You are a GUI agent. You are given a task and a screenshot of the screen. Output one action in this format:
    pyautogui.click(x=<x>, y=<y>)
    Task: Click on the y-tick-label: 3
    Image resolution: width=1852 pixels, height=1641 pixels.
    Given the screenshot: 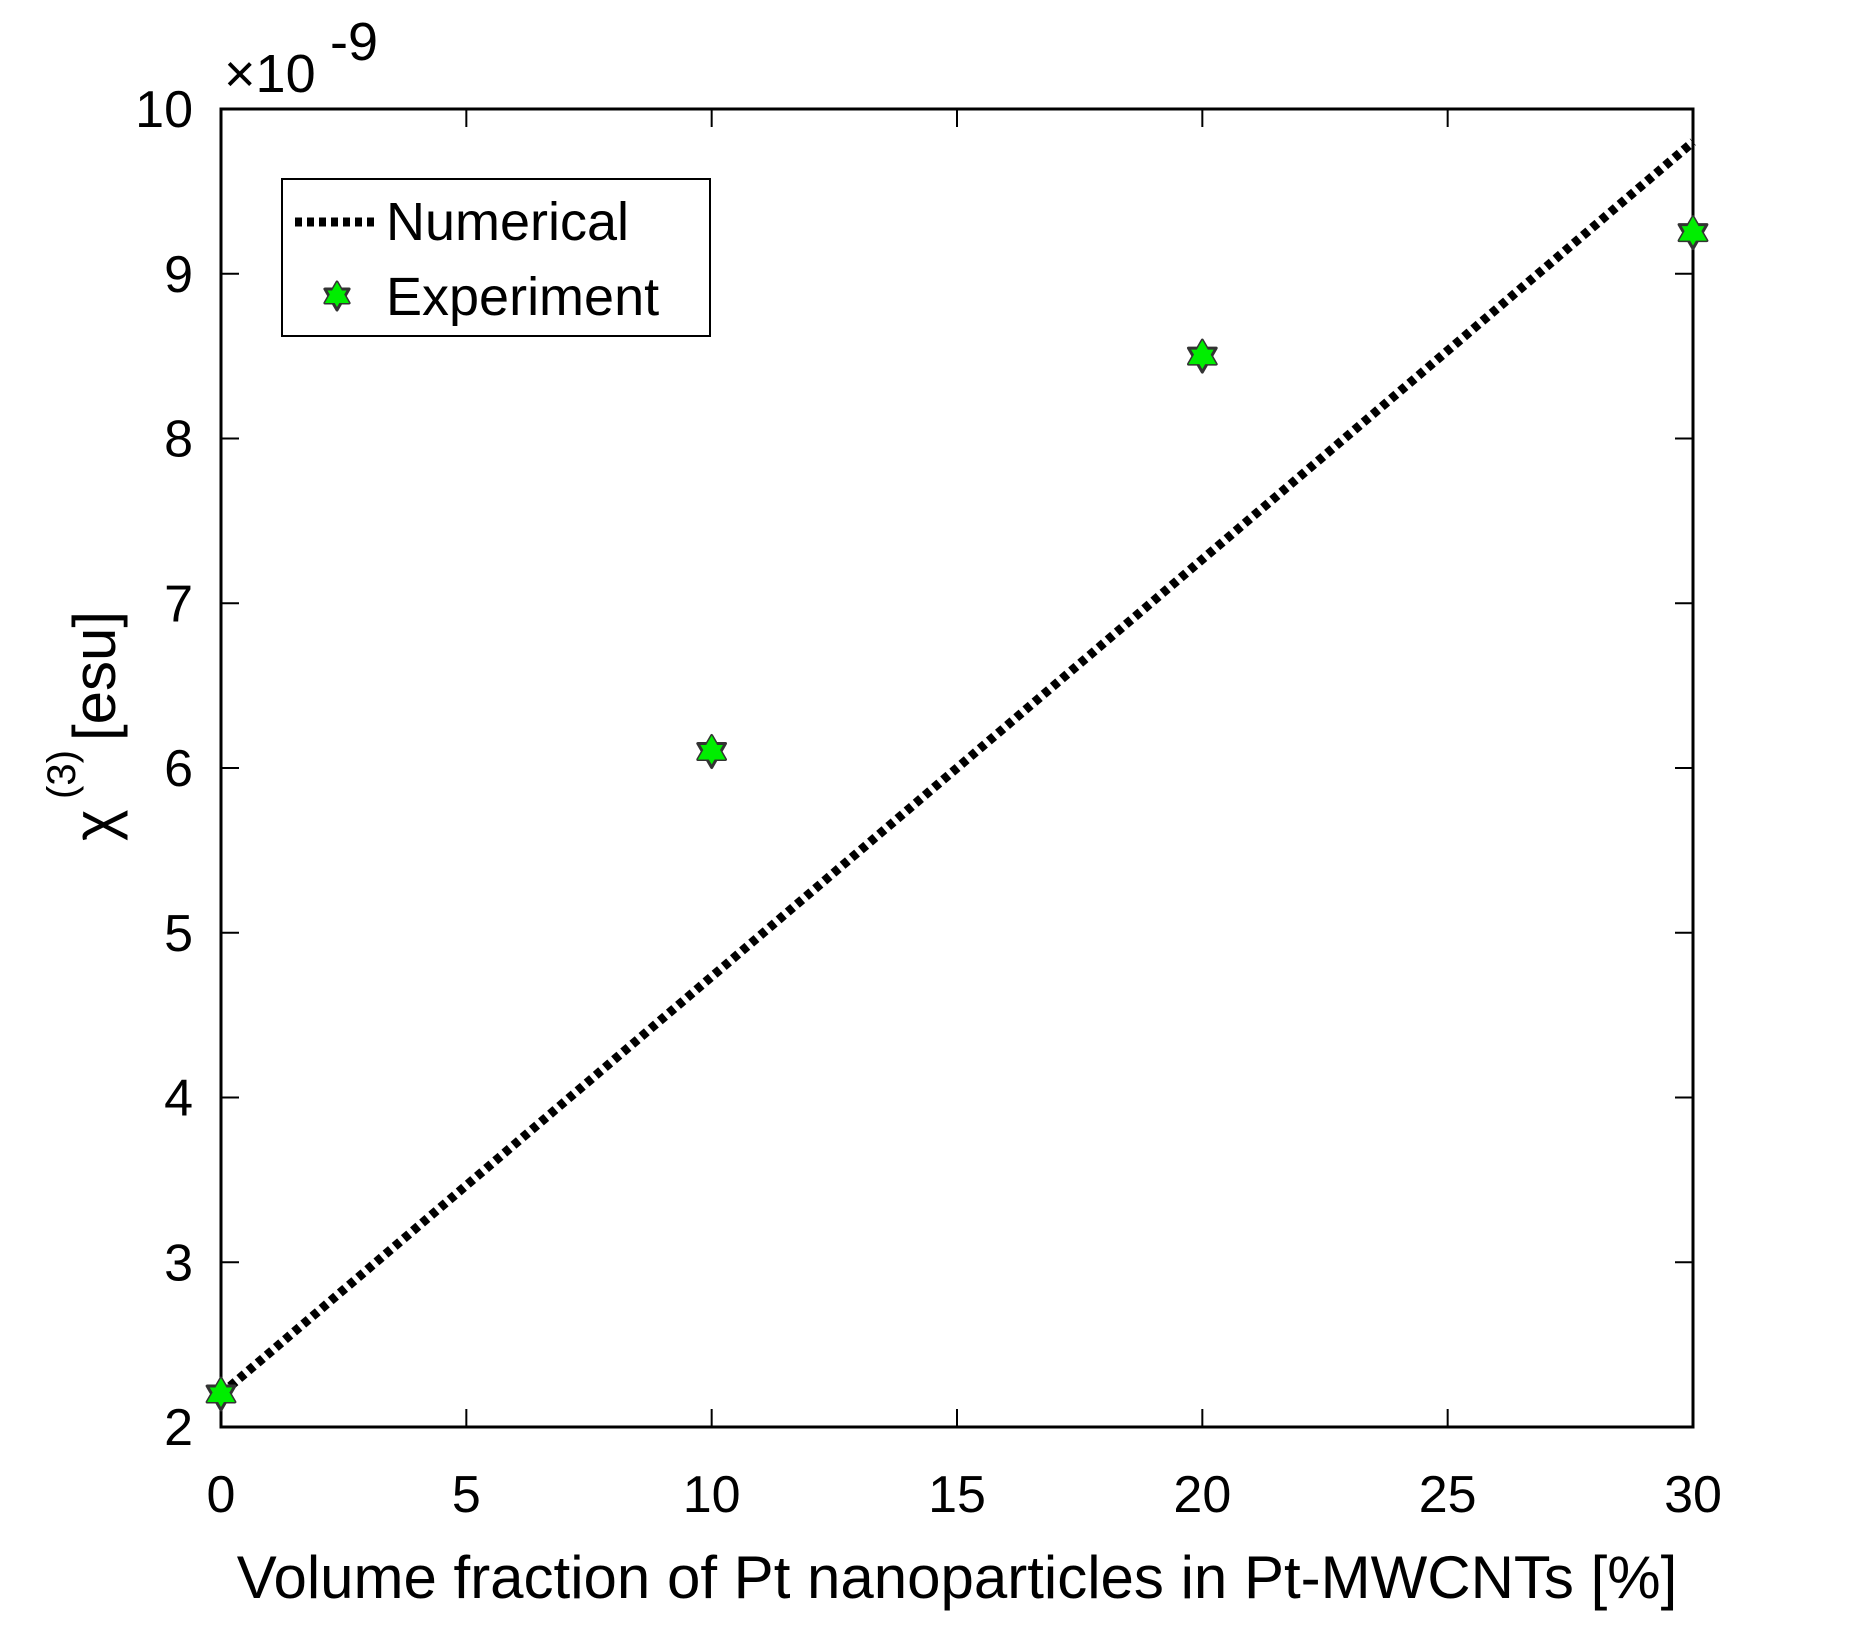 What is the action you would take?
    pyautogui.click(x=178, y=1263)
    